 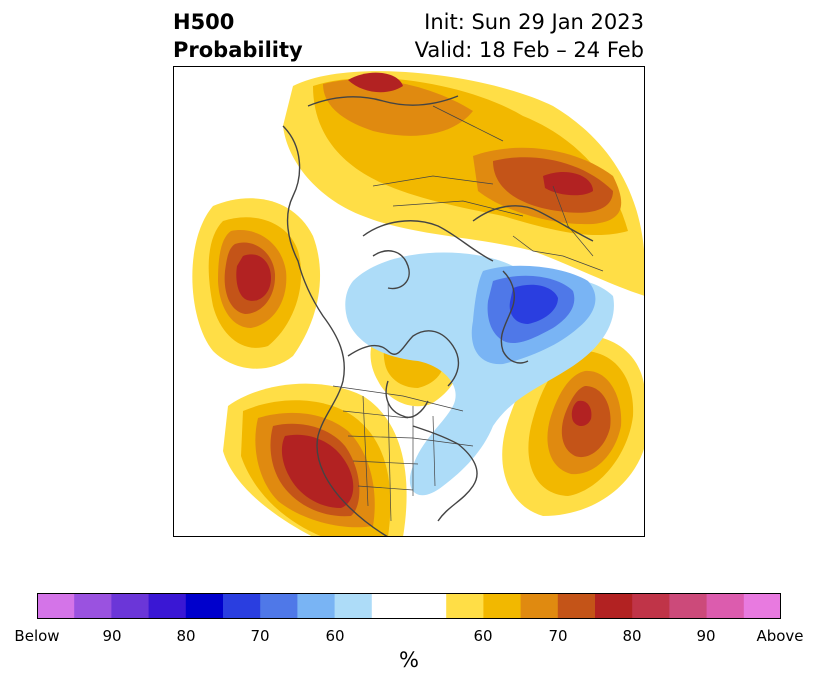 I want to click on colorbar, so click(x=409, y=606).